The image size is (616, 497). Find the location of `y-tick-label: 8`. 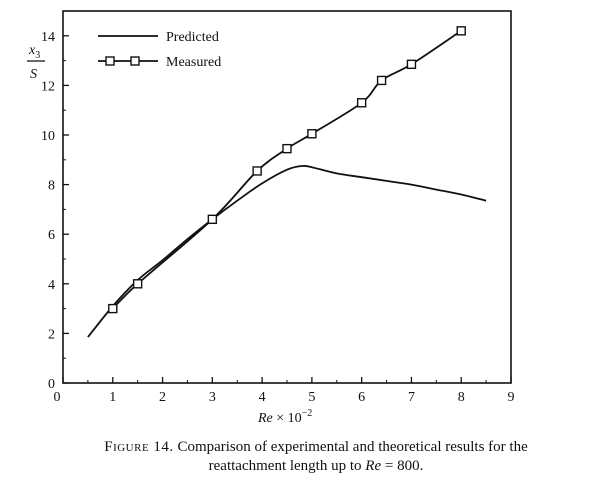

y-tick-label: 8 is located at coordinates (51, 186).